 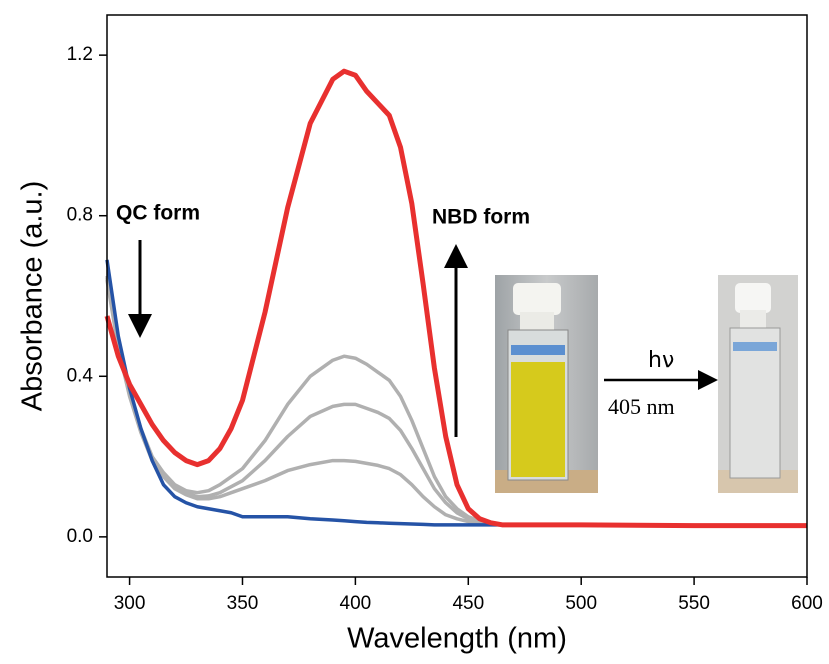 What do you see at coordinates (158, 213) in the screenshot?
I see `annotation: QC form` at bounding box center [158, 213].